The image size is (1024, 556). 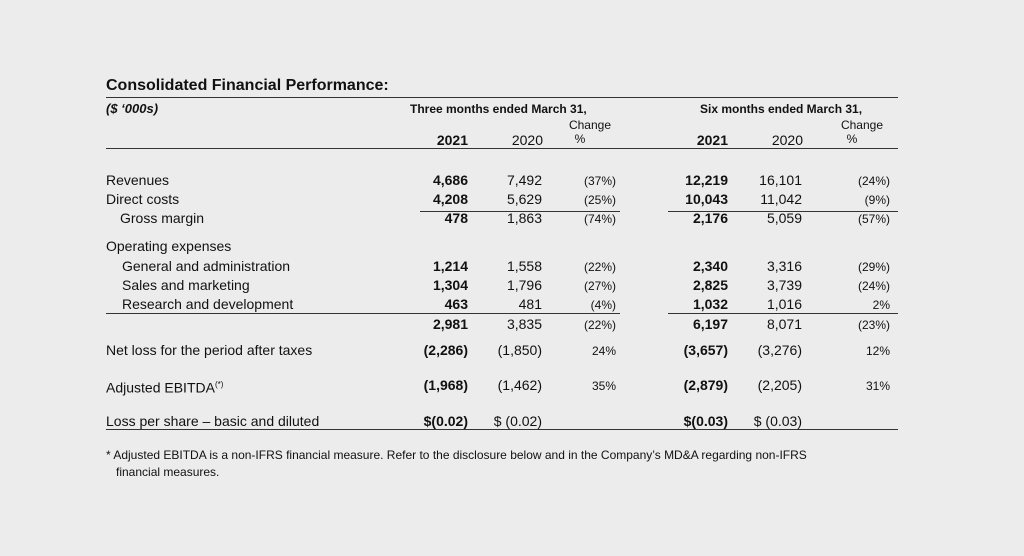 I want to click on cell-q-cur: 463, so click(x=456, y=304).